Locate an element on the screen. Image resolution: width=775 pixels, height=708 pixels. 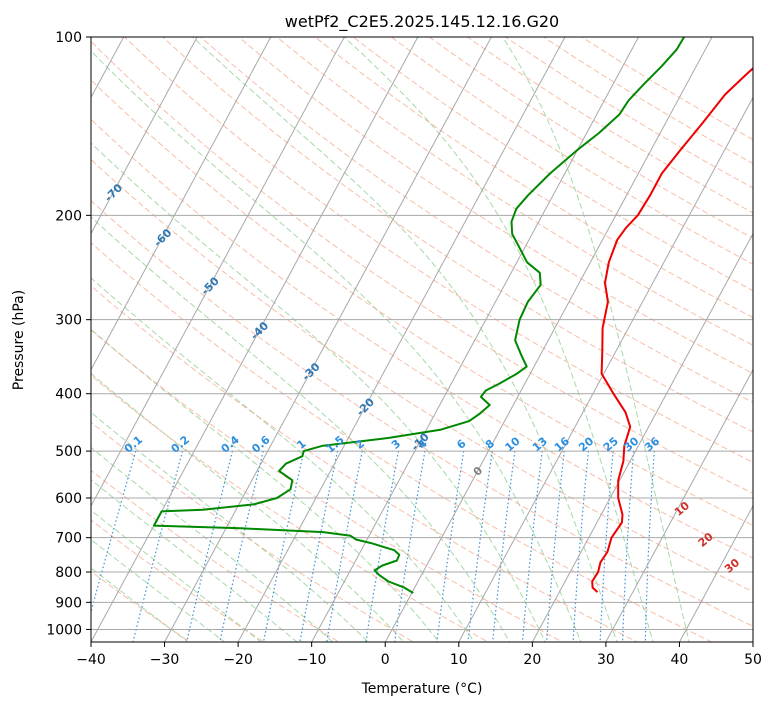
mixing-ratio-label: 0.6 is located at coordinates (261, 444).